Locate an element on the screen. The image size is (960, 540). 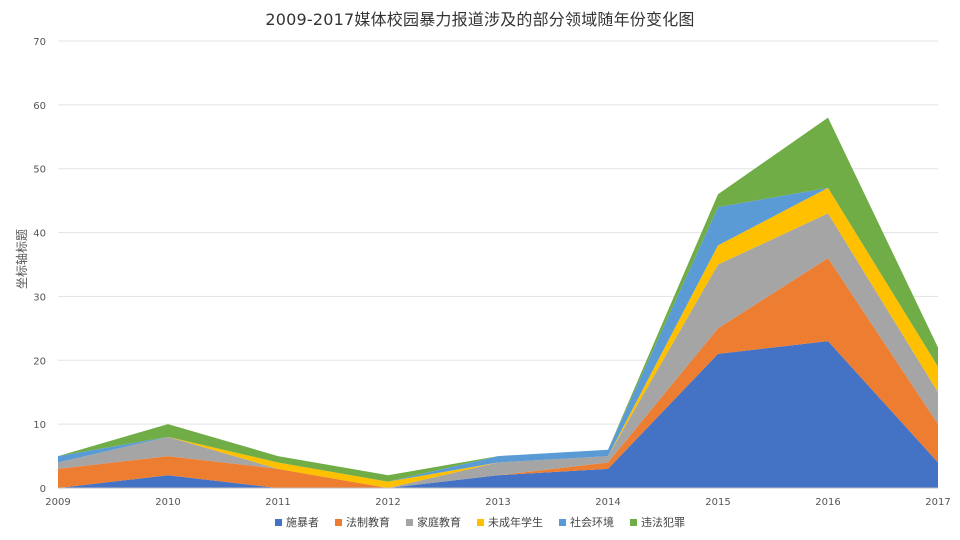
legend-label: 未成年学生 is located at coordinates (515, 522).